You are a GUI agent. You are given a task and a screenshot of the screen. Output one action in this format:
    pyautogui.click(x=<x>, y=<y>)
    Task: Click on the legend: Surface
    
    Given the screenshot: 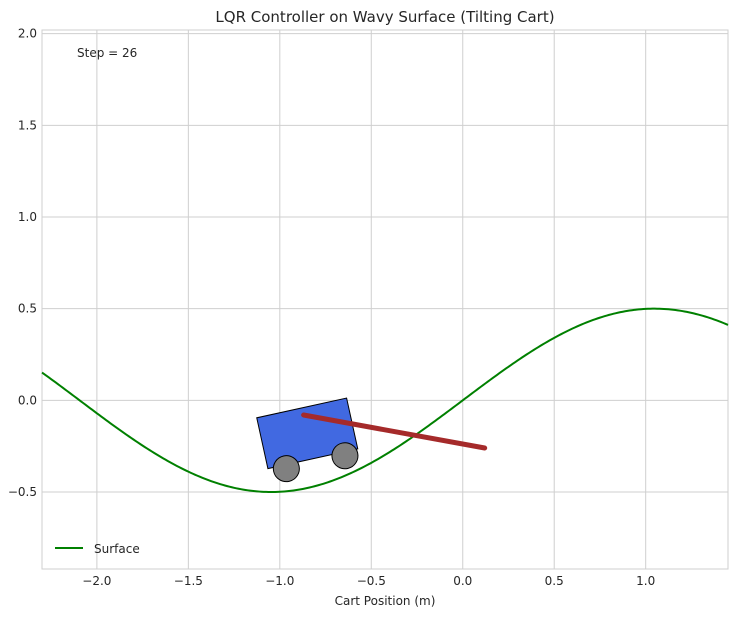 What is the action you would take?
    pyautogui.click(x=97, y=549)
    